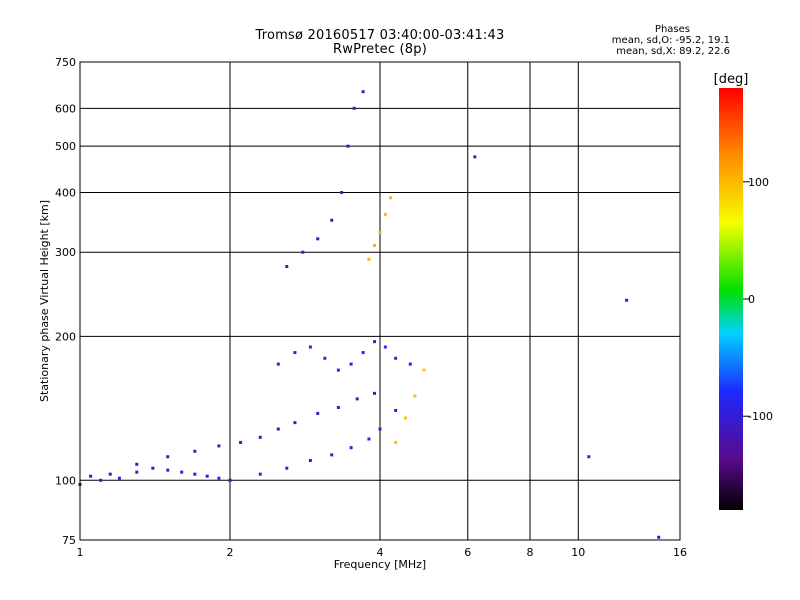  What do you see at coordinates (65, 62) in the screenshot?
I see `y-tick-label: 750` at bounding box center [65, 62].